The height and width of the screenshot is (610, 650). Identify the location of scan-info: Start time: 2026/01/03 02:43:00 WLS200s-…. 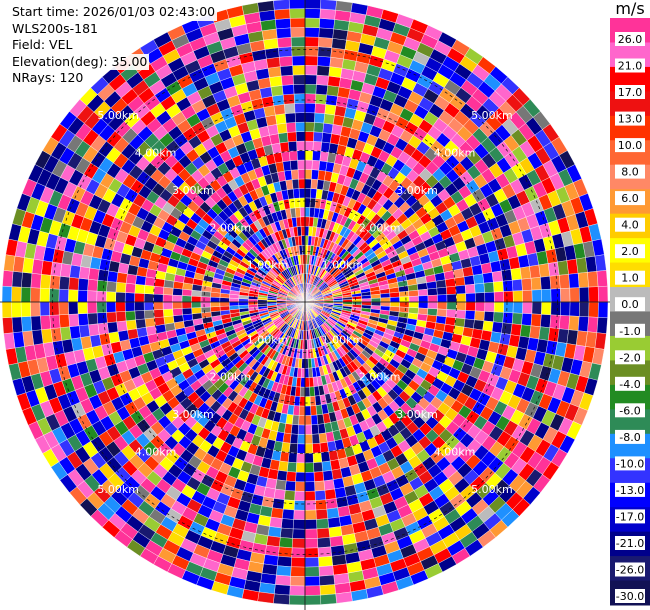
(115, 45).